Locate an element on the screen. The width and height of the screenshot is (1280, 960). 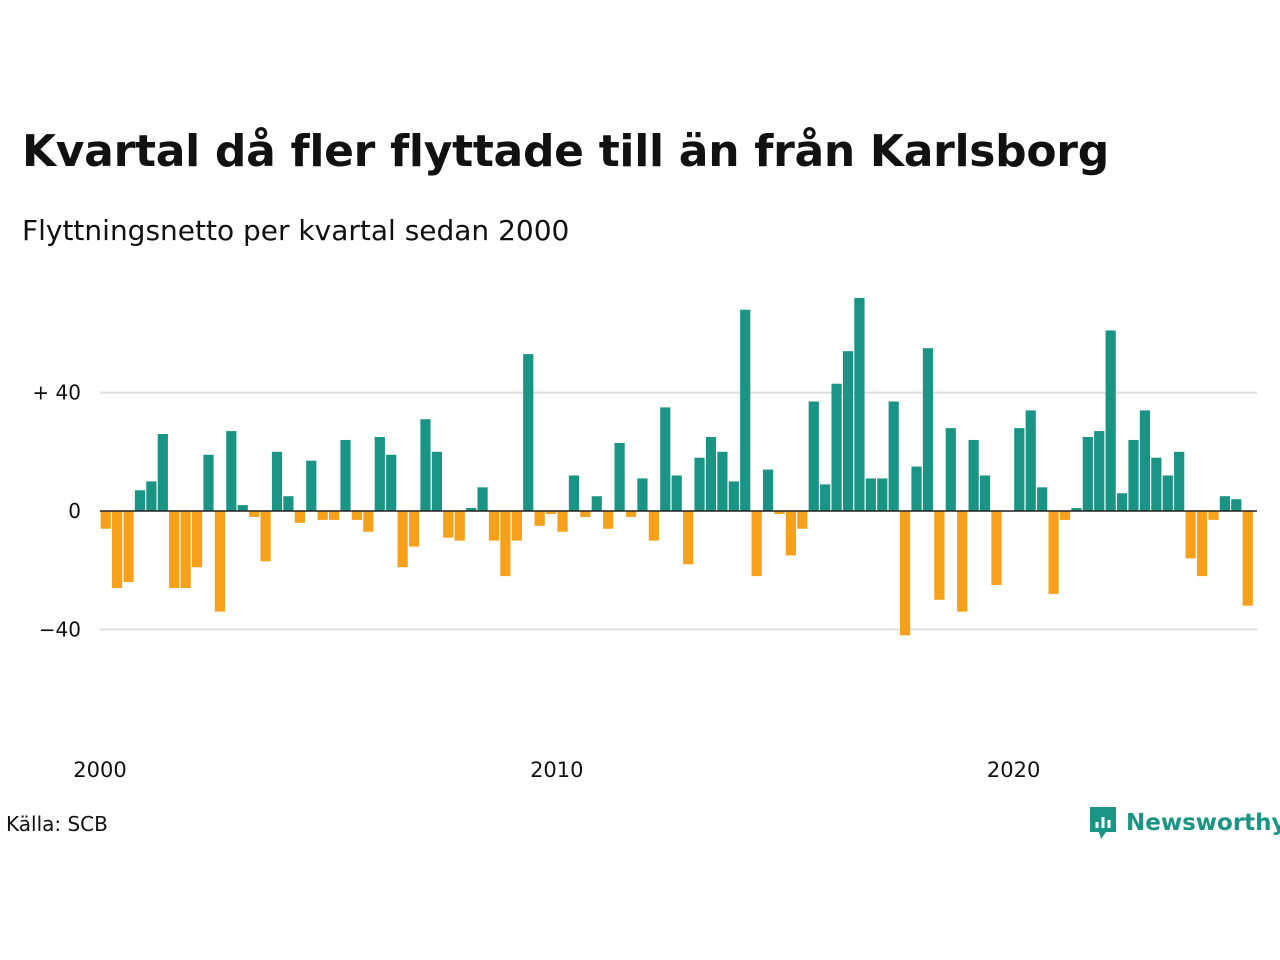
bar: 2016K1: 43 is located at coordinates (836, 447).